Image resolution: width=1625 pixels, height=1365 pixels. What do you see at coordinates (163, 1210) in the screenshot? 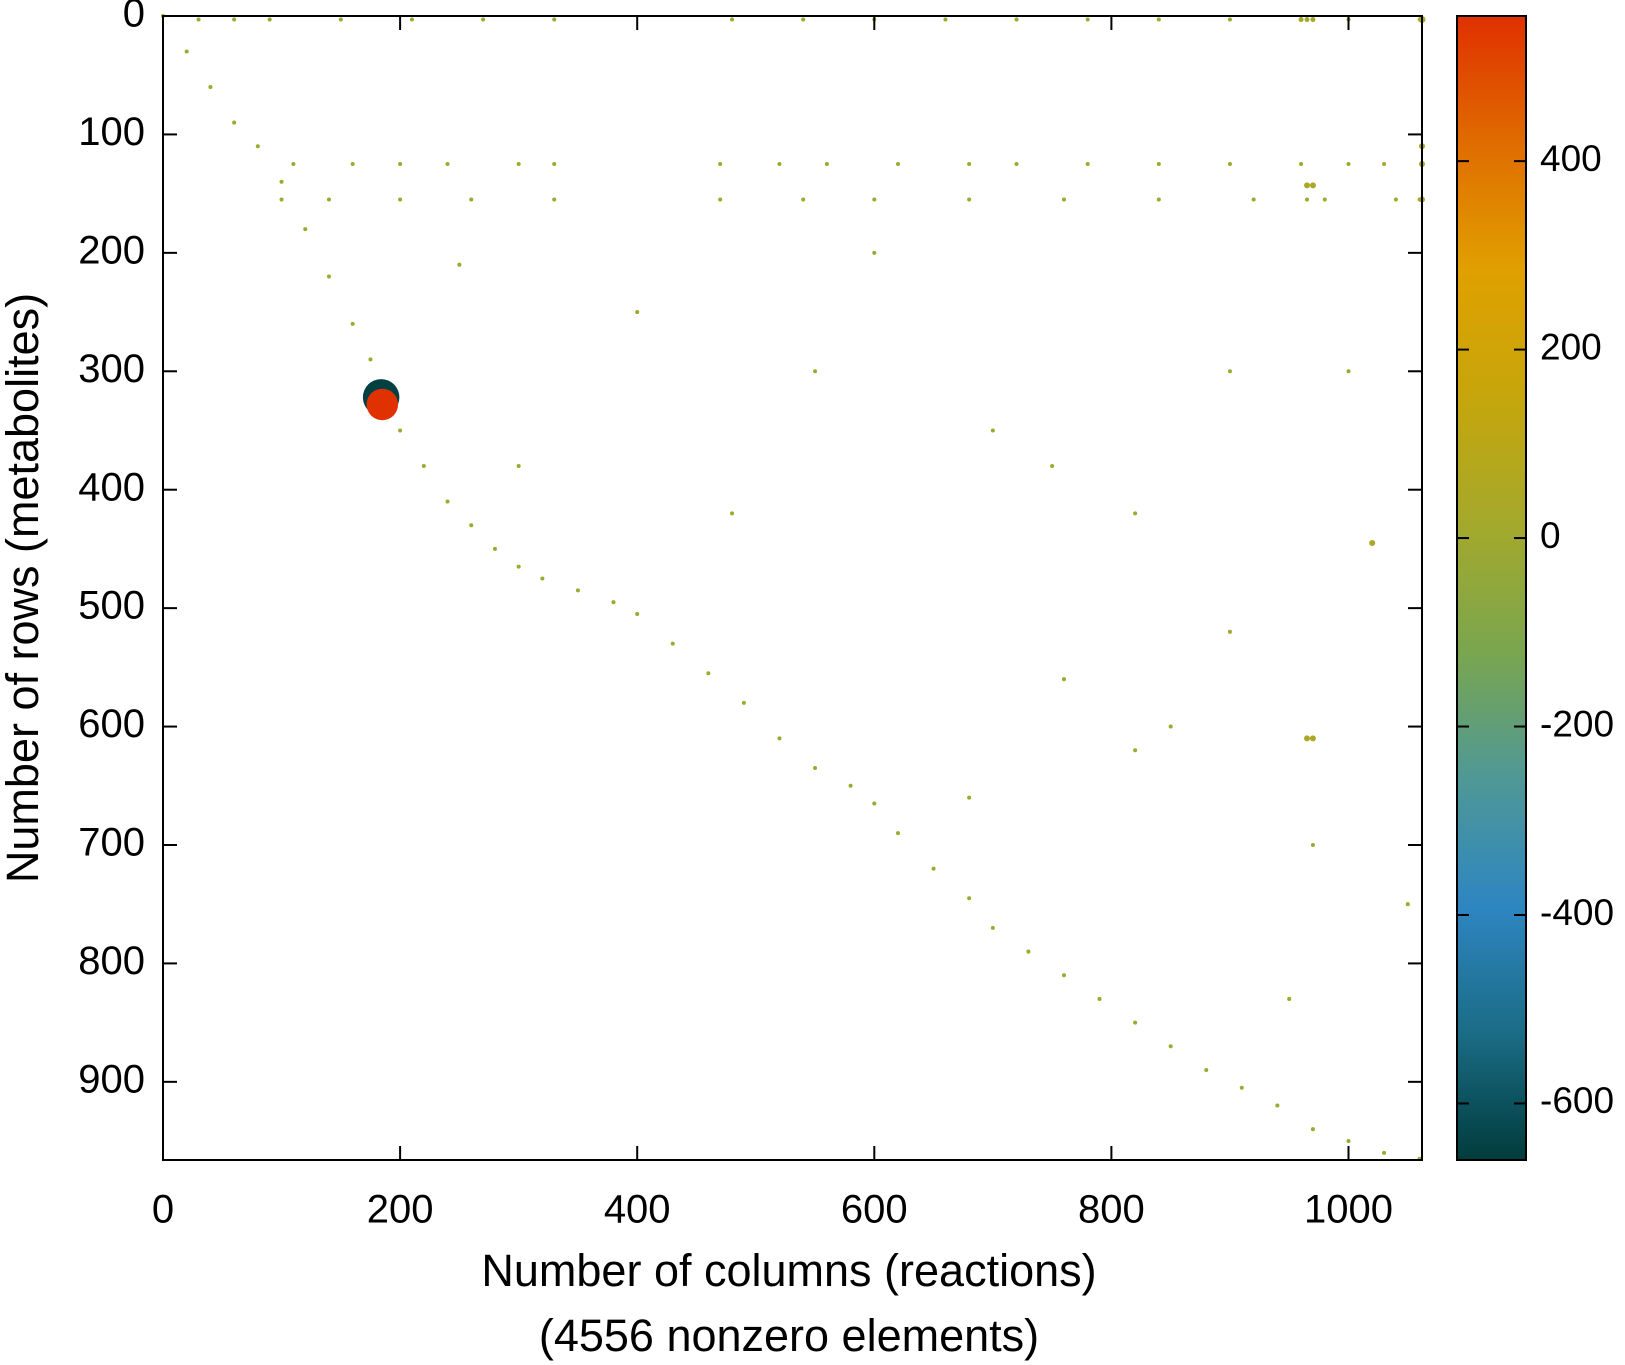
I see `x-tick-label: 0` at bounding box center [163, 1210].